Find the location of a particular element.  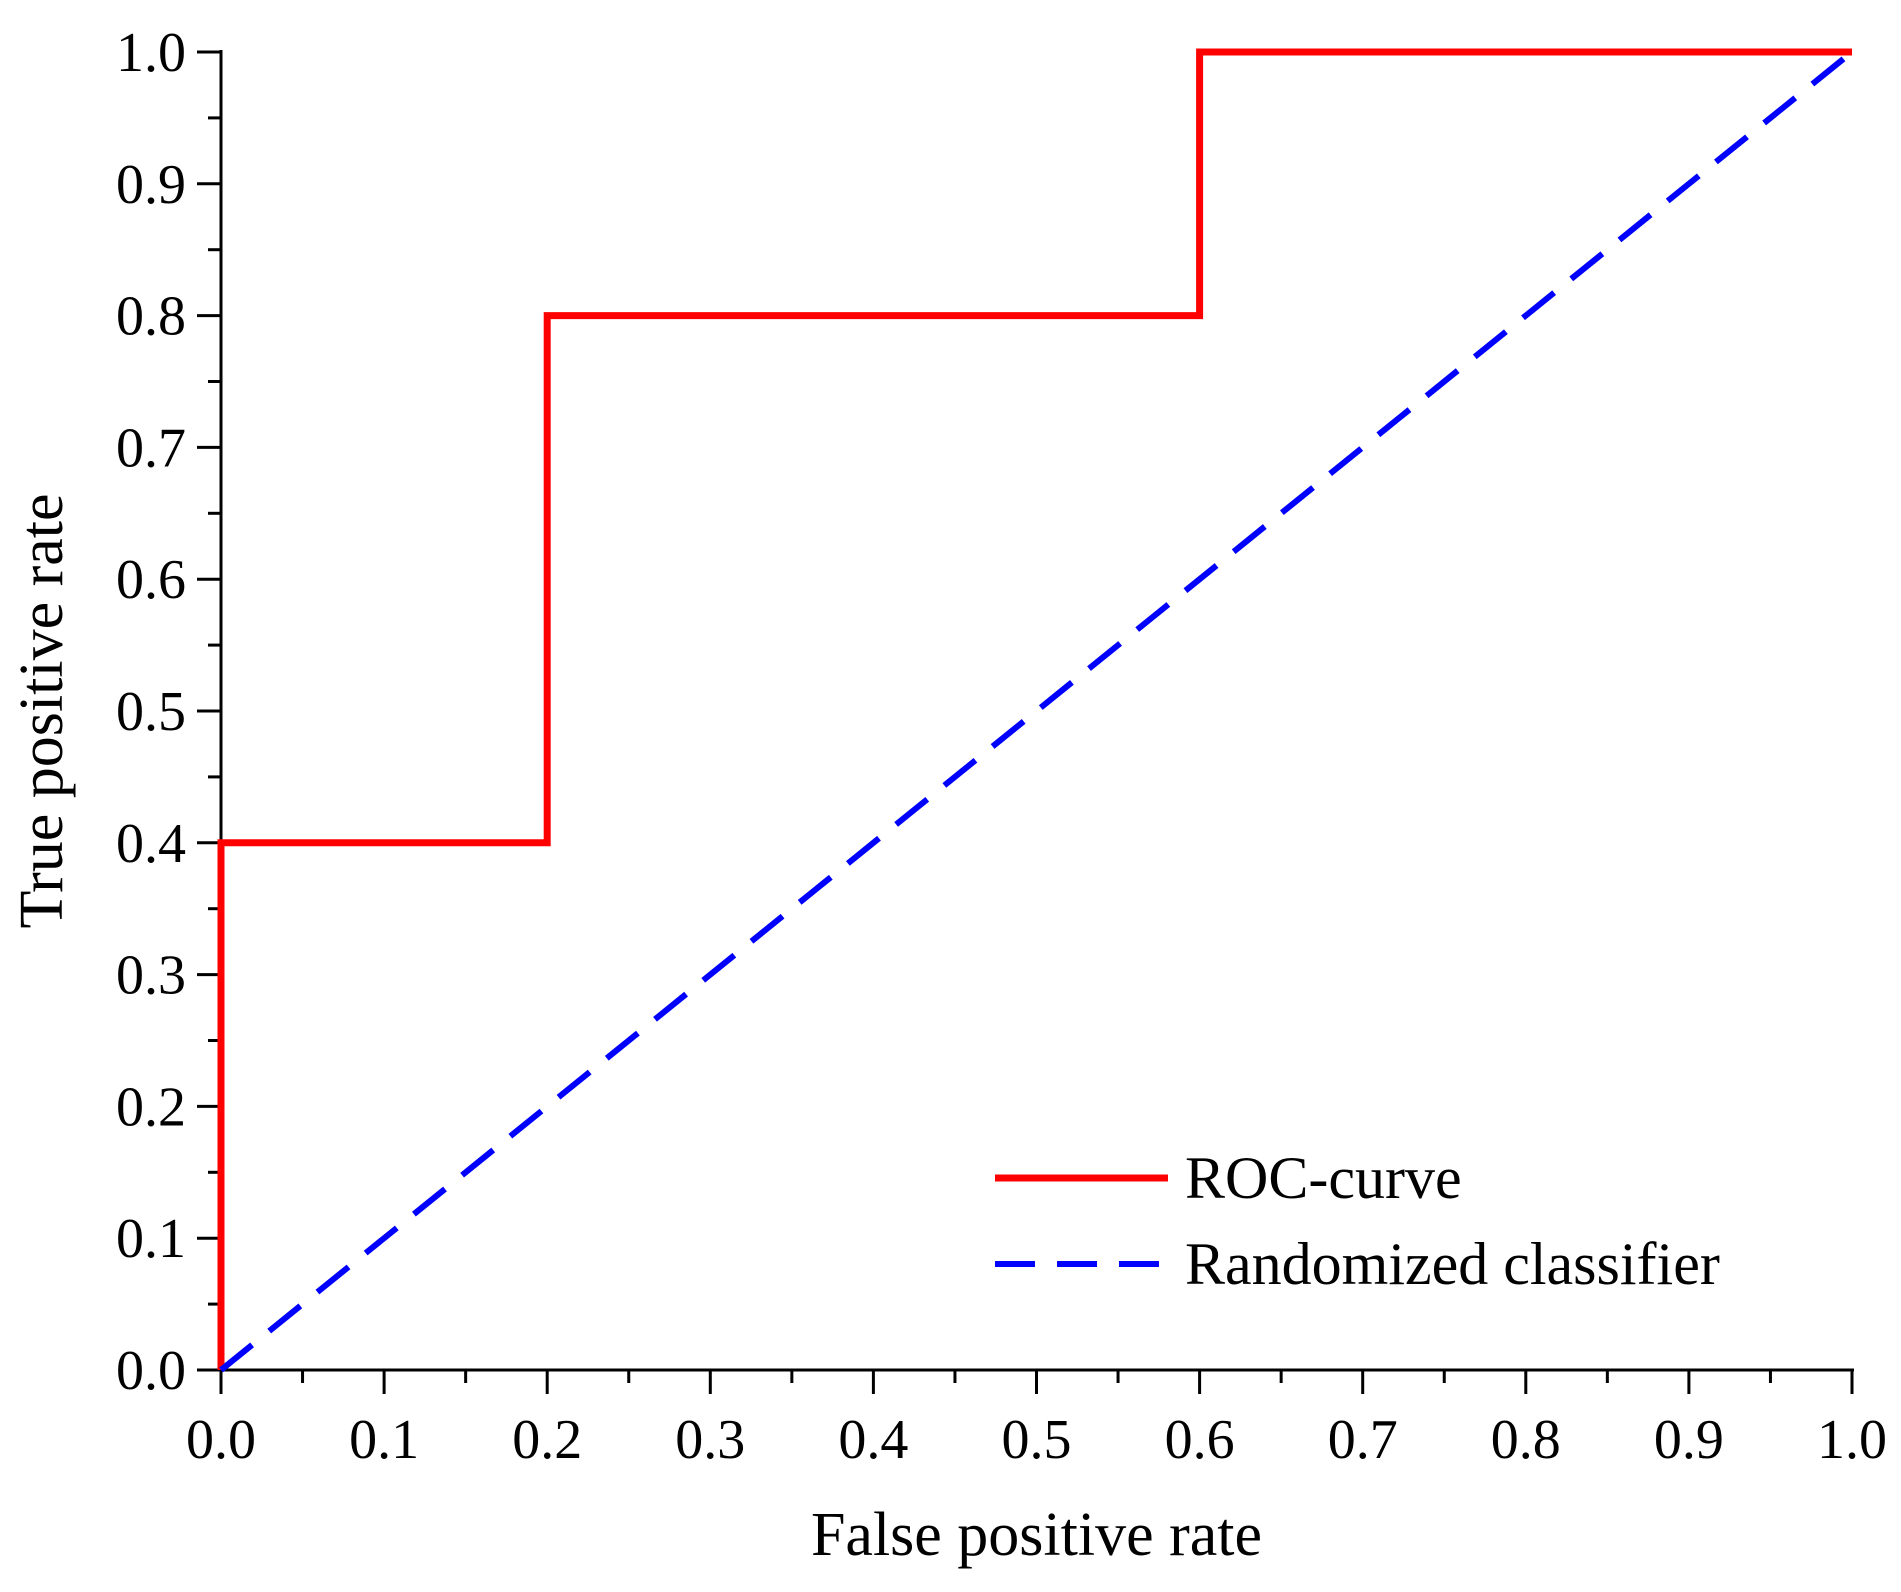

x-tick-label: 0.8 is located at coordinates (1526, 1440).